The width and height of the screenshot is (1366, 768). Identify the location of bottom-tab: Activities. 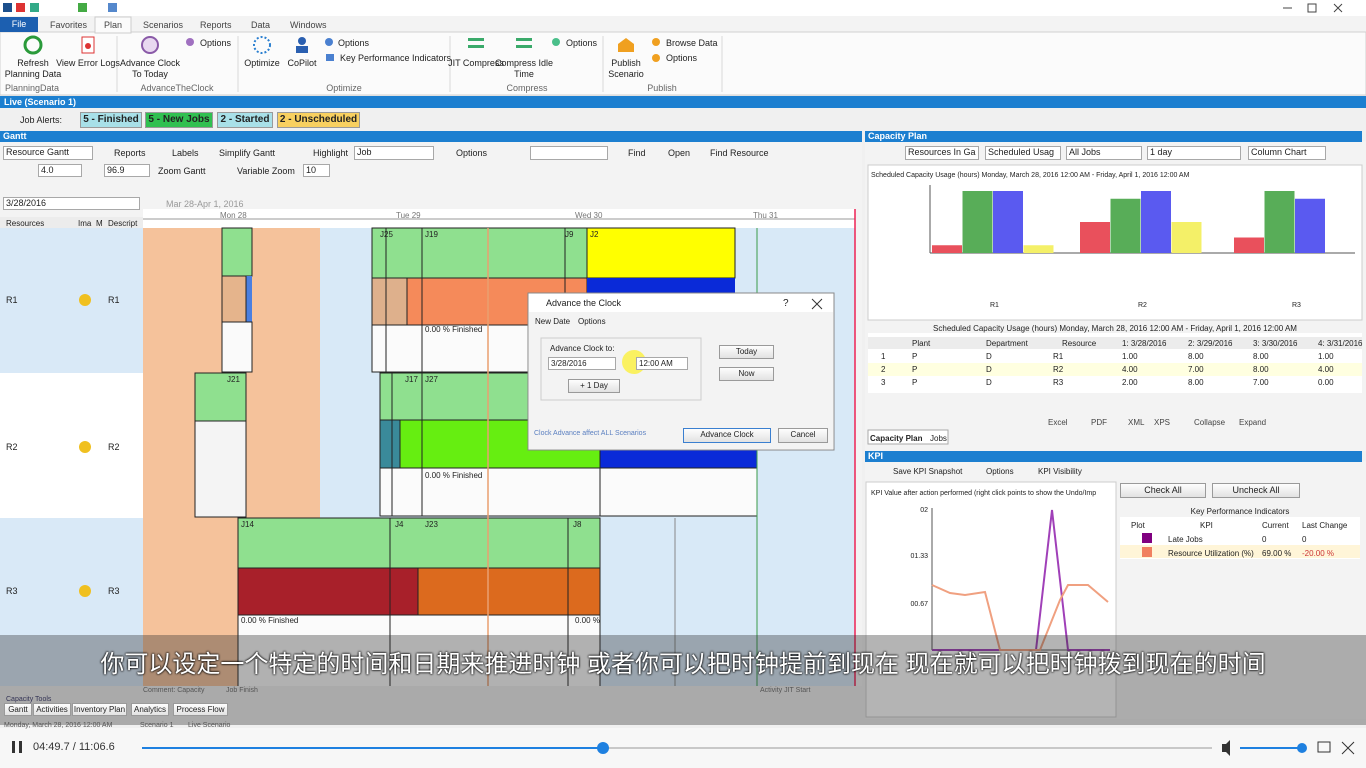
(52, 709).